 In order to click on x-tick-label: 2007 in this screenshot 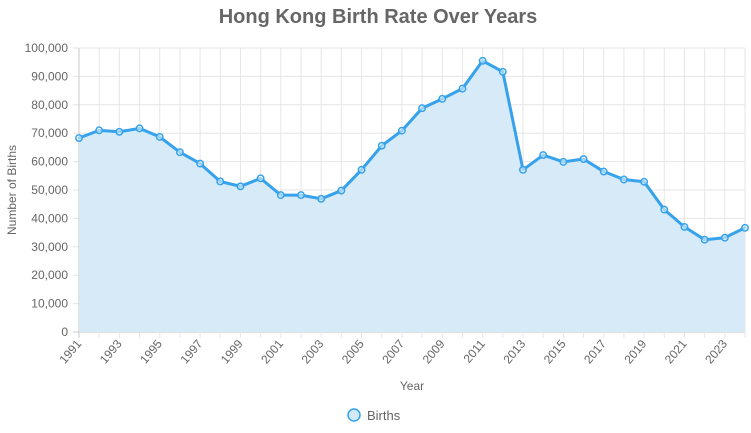, I will do `click(393, 352)`.